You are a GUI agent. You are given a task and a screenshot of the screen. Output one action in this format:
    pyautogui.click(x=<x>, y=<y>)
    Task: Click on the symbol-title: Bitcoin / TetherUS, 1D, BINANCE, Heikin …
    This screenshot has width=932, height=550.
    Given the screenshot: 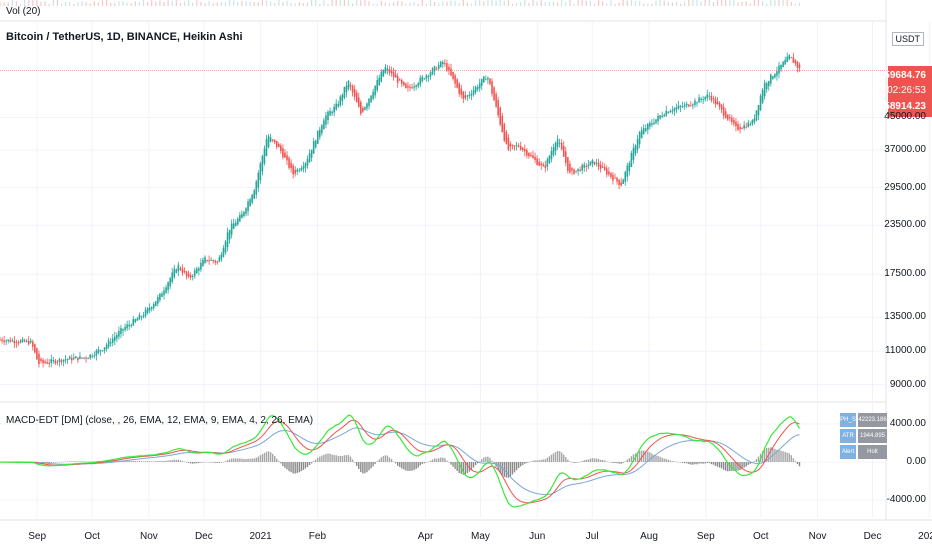 What is the action you would take?
    pyautogui.click(x=124, y=37)
    